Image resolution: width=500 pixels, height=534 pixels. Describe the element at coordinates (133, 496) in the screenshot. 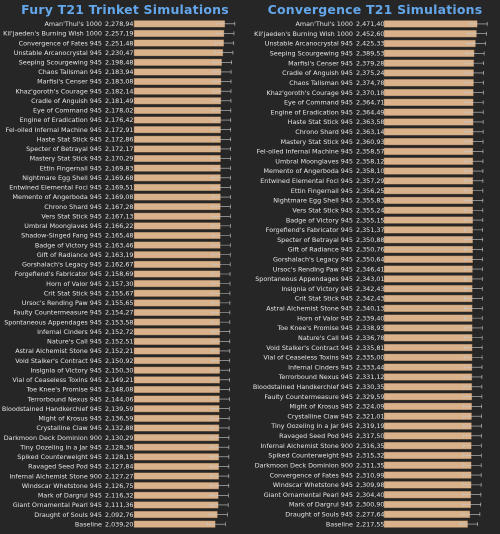

I see `bar-row: Mark of Dargrul 945 2,116,322` at that location.